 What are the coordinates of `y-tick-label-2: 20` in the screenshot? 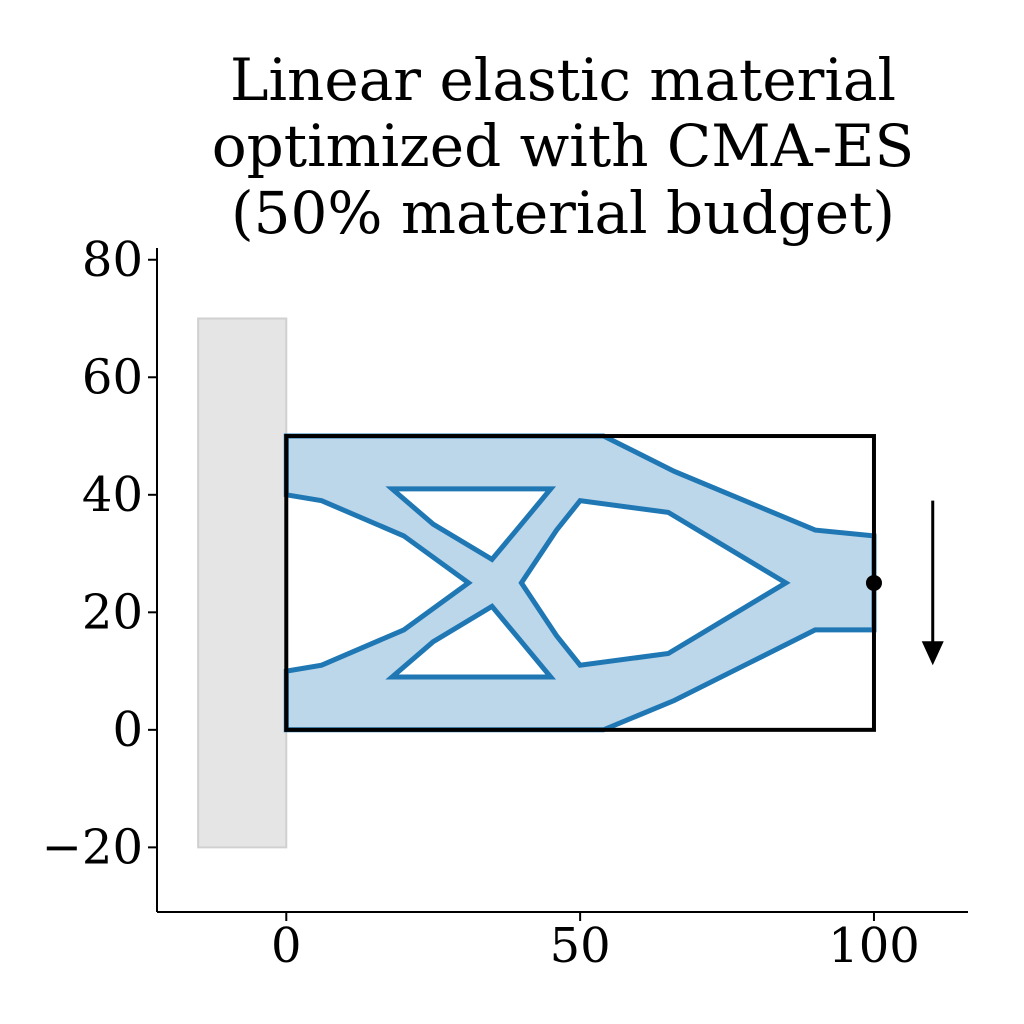 It's located at (112, 612).